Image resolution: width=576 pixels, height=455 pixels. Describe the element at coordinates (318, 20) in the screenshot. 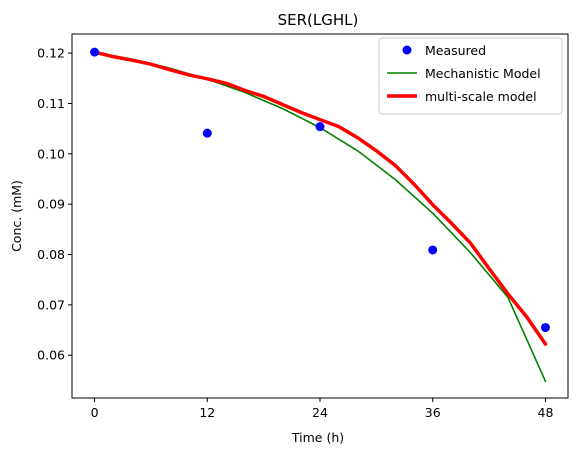

I see `chart-title: SER(LGHL)` at that location.